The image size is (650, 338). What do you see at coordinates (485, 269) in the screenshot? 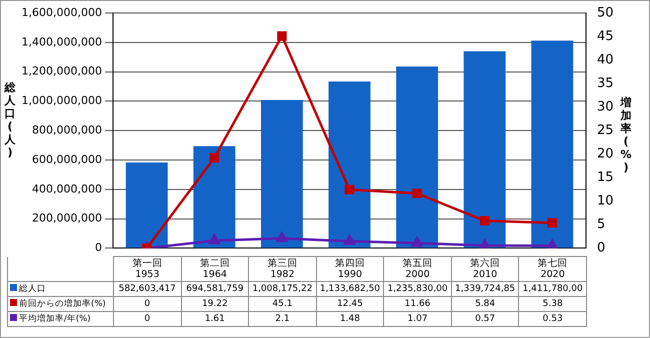
I see `x-tick-label: 第六回 2010` at bounding box center [485, 269].